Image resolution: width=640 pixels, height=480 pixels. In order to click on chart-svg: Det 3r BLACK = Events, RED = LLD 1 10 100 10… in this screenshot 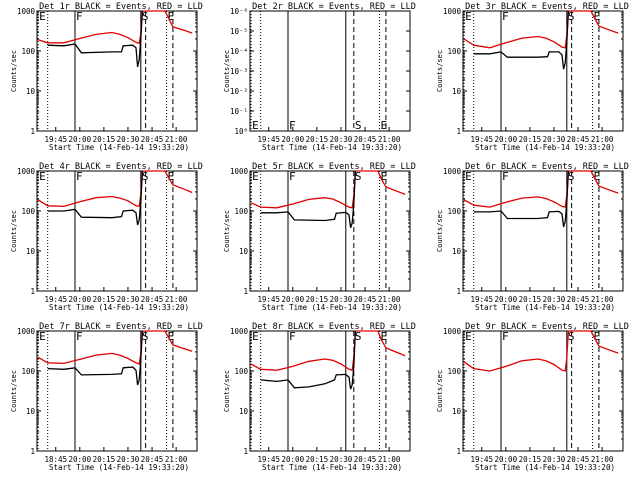, I will do `click(532, 77)`.